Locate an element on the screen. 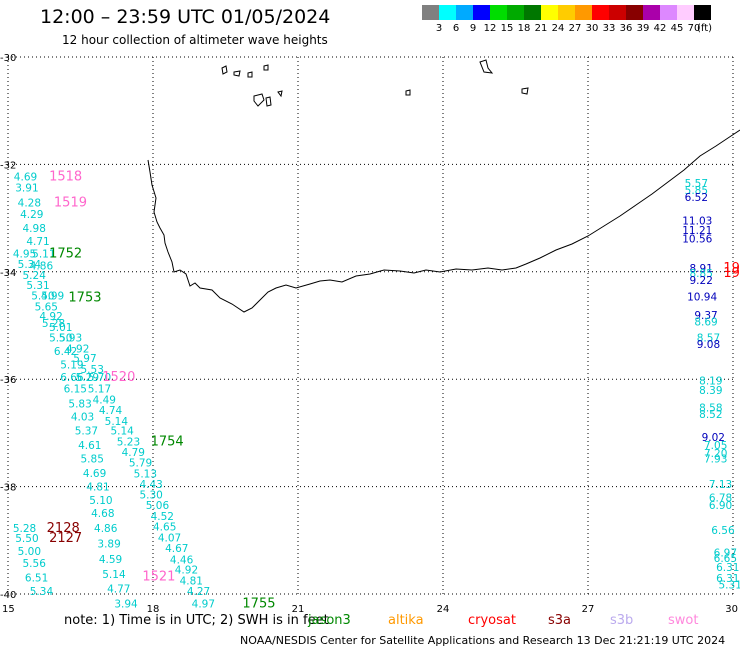 The height and width of the screenshot is (650, 740). longitude-label: 15 is located at coordinates (8, 609).